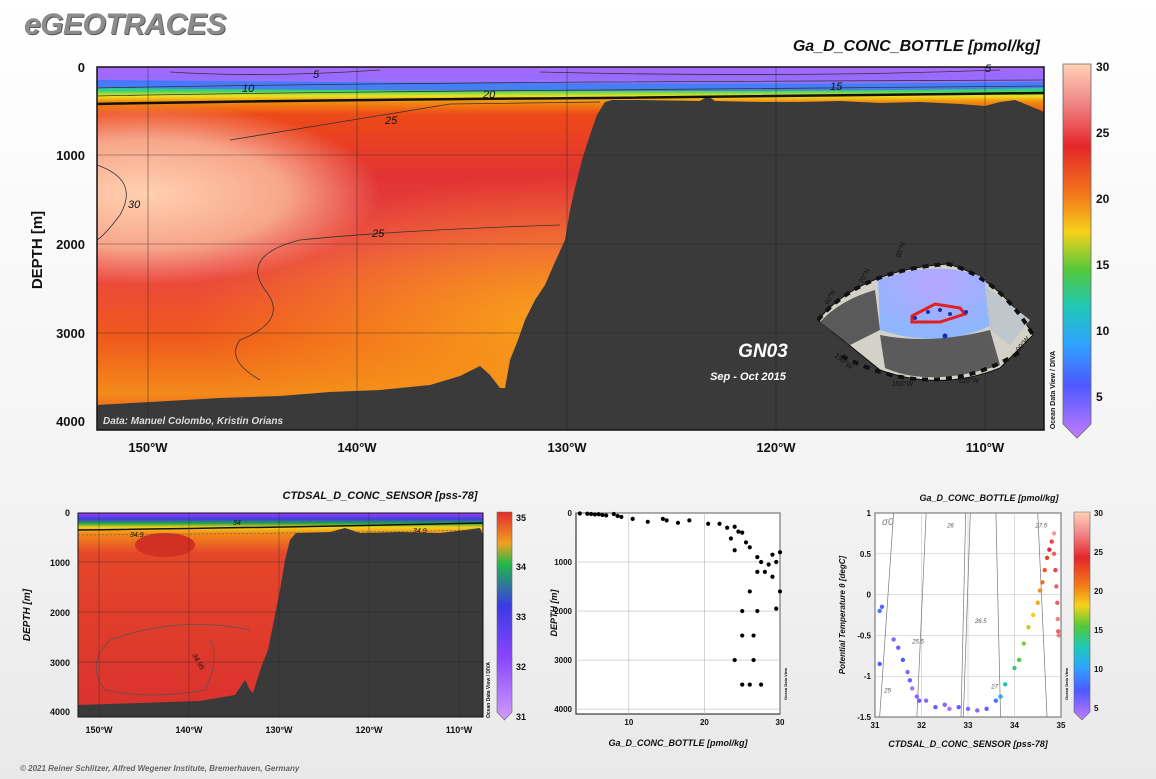 The image size is (1156, 779). I want to click on sal-x-tick: 140°W, so click(189, 730).